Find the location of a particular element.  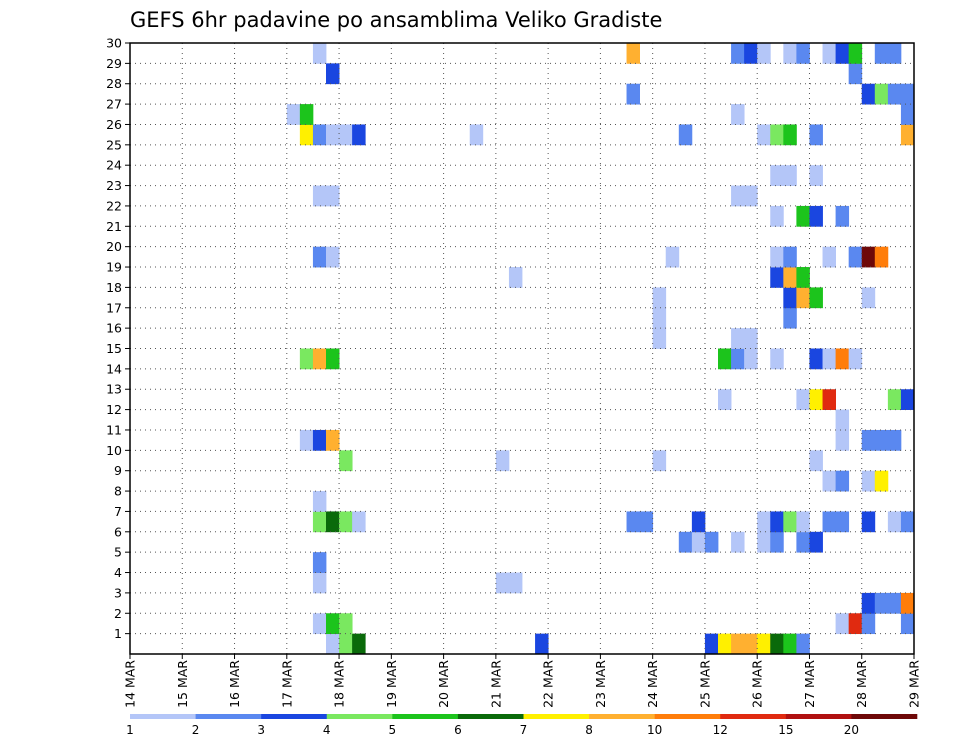

x-tick-label: 29 MAR is located at coordinates (914, 684).